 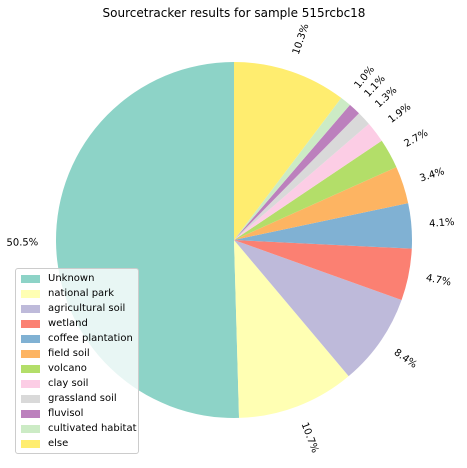 I want to click on legend-label: grassland soil, so click(x=82, y=398).